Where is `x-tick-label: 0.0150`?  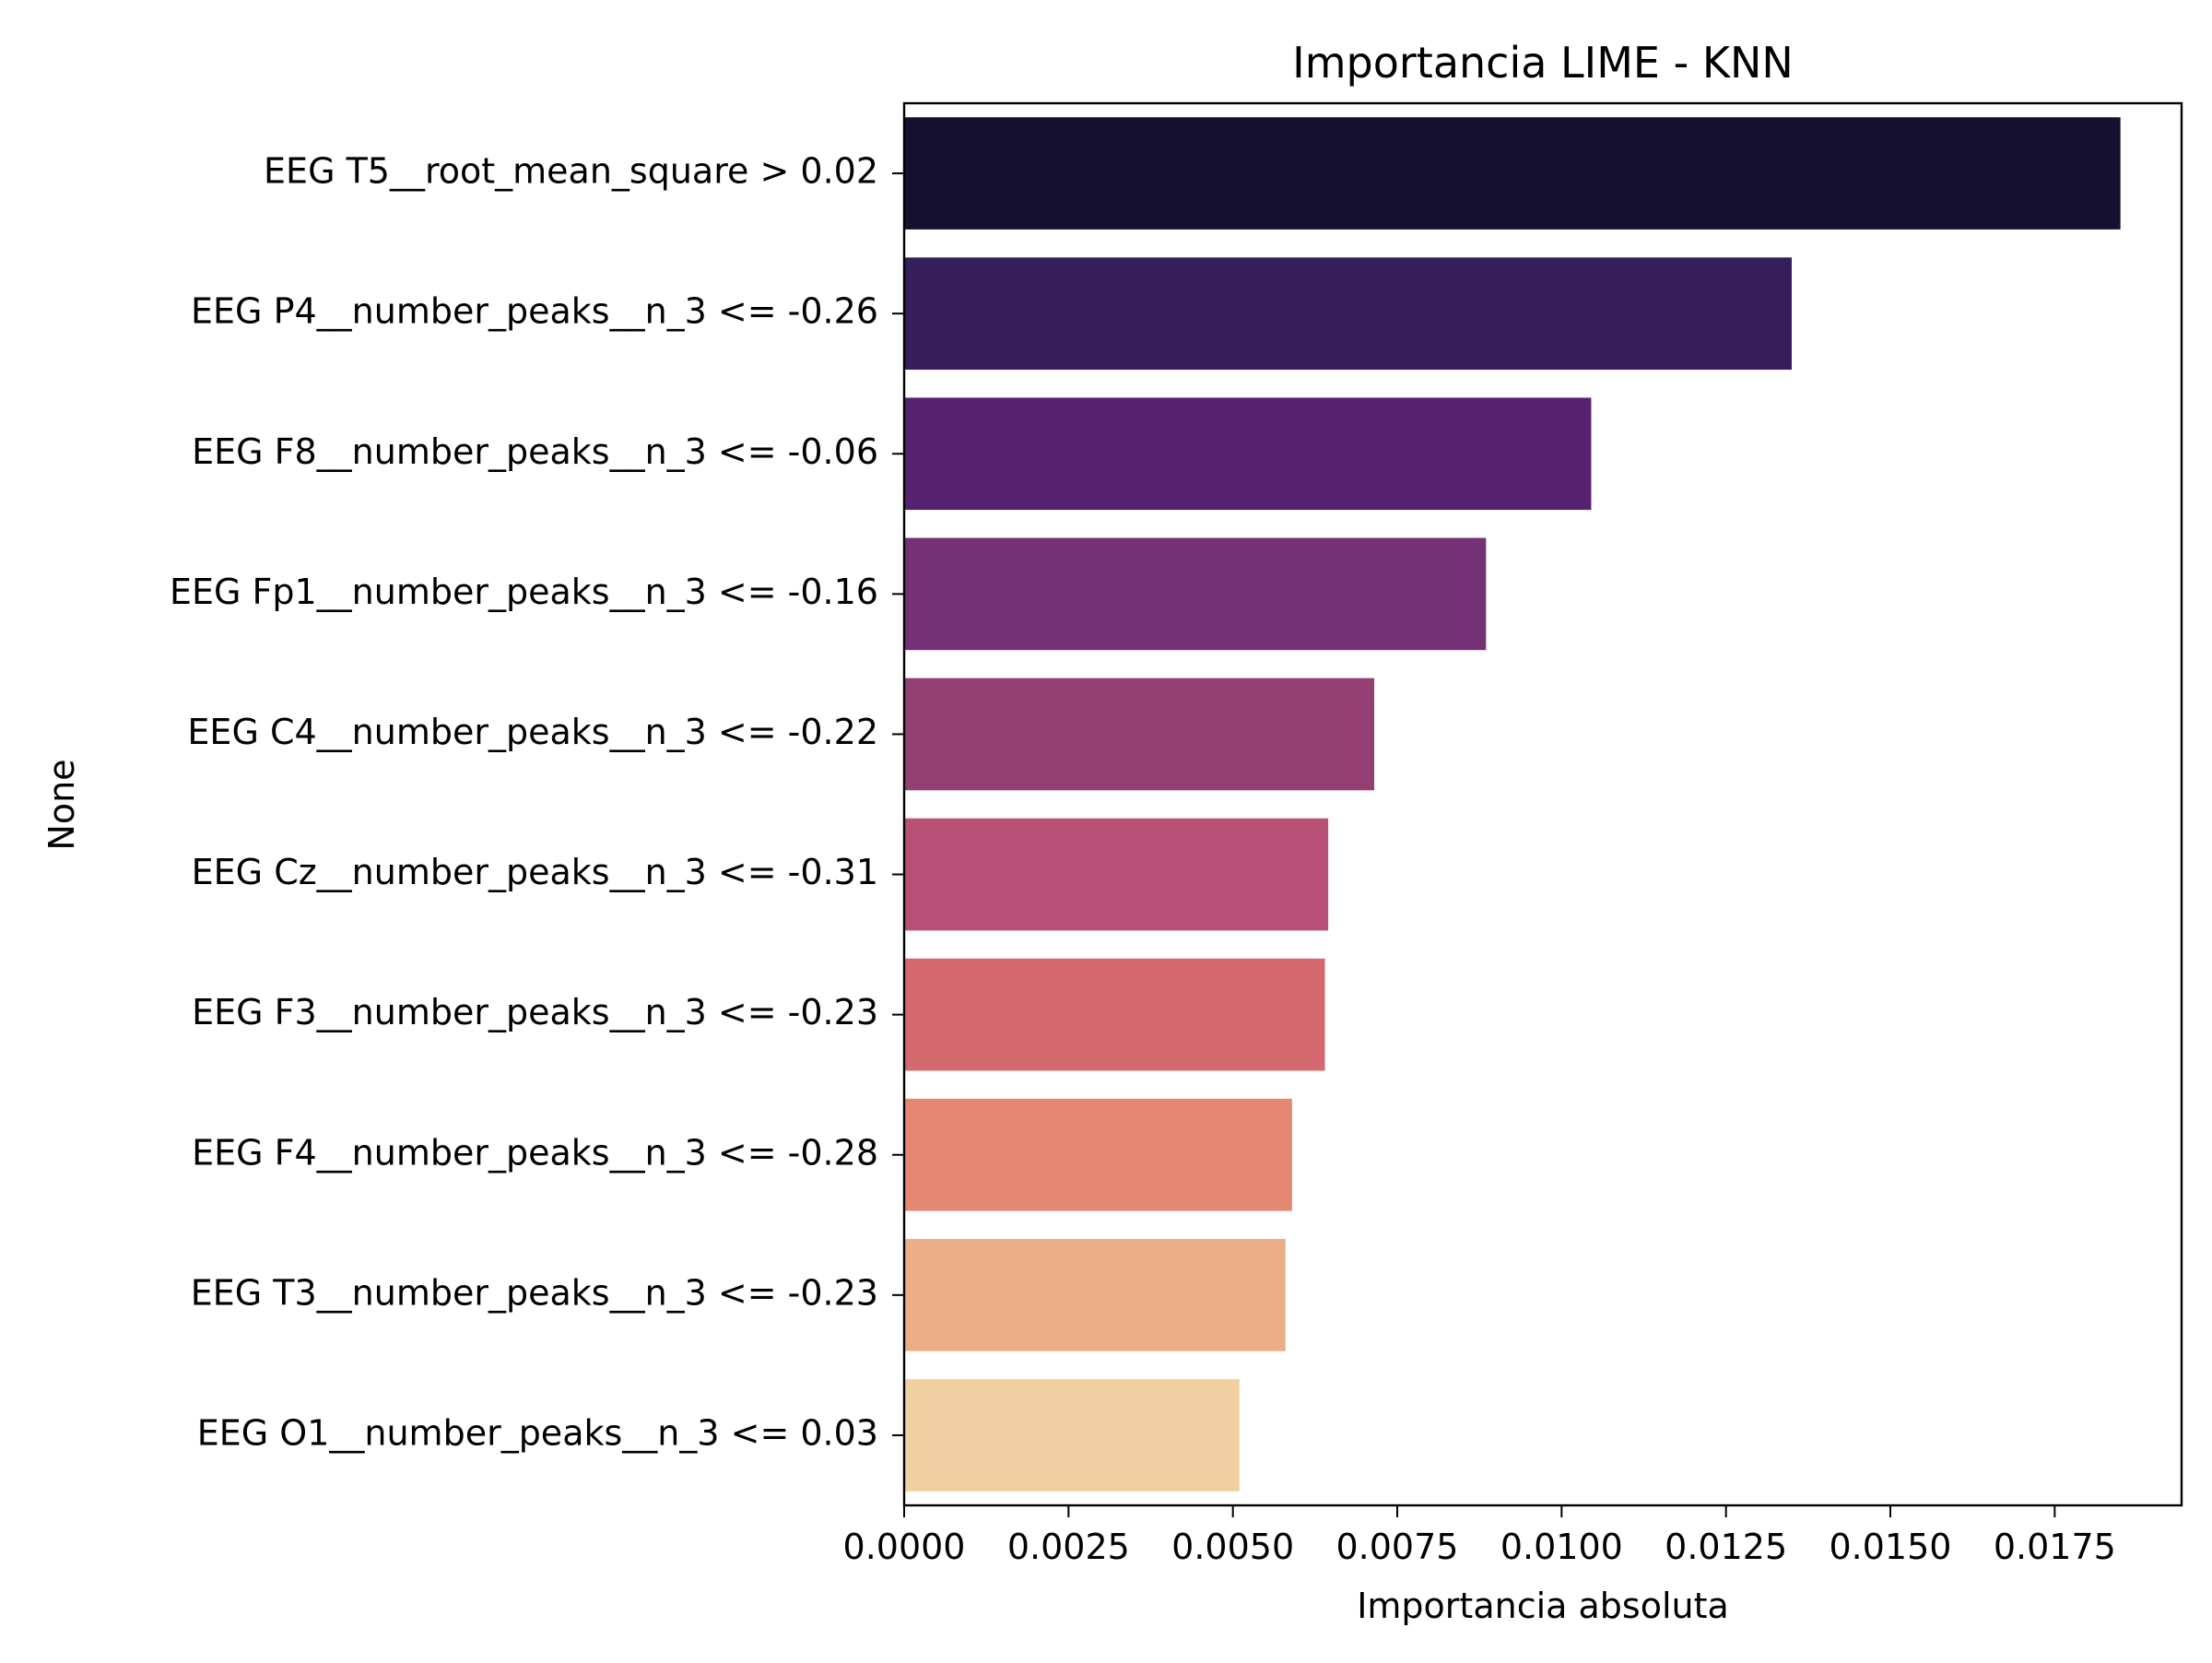 x-tick-label: 0.0150 is located at coordinates (1891, 1547).